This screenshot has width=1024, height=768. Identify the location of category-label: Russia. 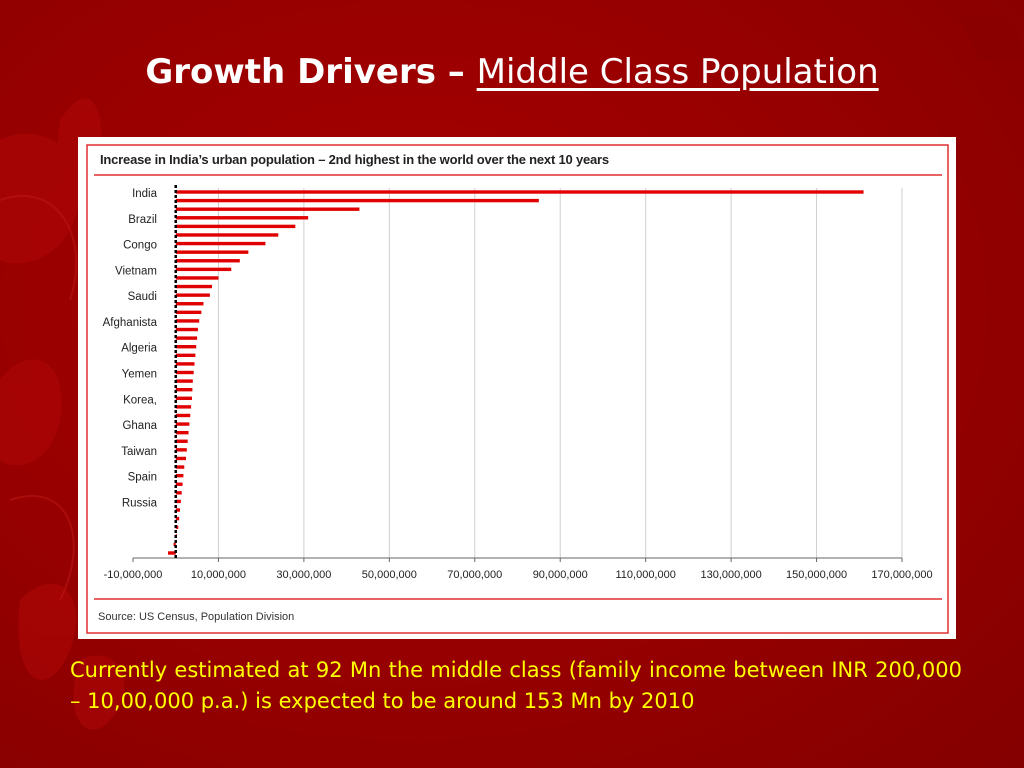
(140, 503).